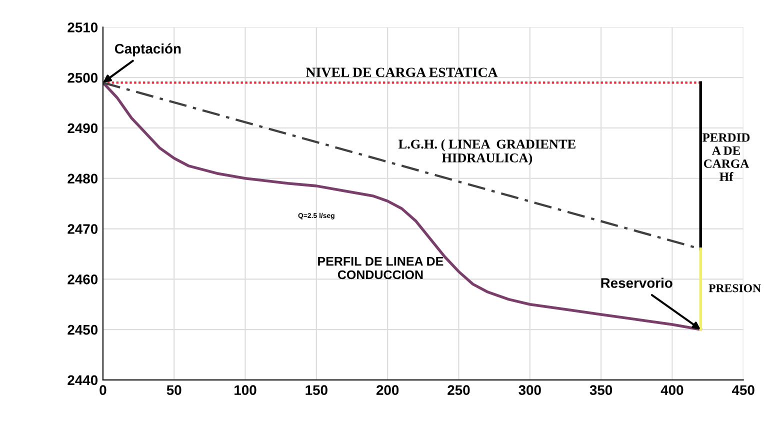 The width and height of the screenshot is (780, 425). I want to click on annotation: L.G.H. ( LINEA GRADIENTE HIDRAULICA), so click(487, 152).